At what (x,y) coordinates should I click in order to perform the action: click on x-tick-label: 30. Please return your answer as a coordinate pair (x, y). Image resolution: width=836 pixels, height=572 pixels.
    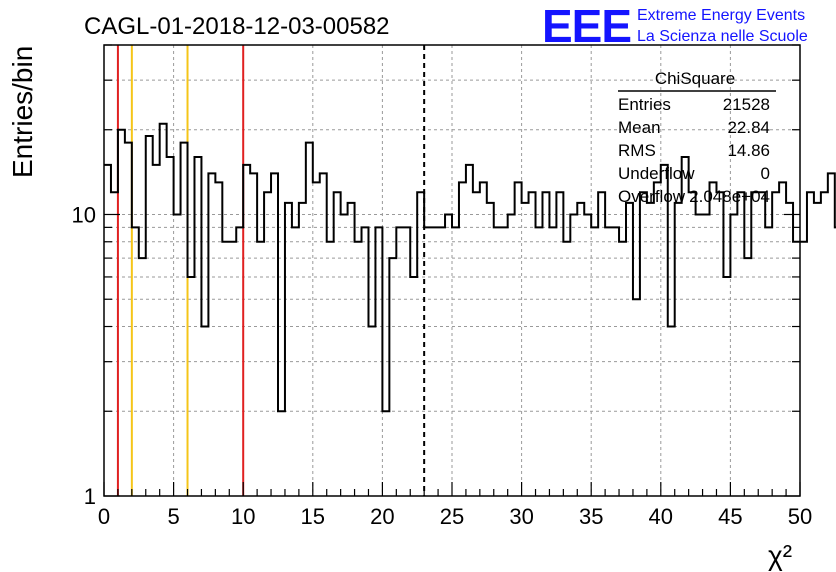
    Looking at the image, I should click on (521, 516).